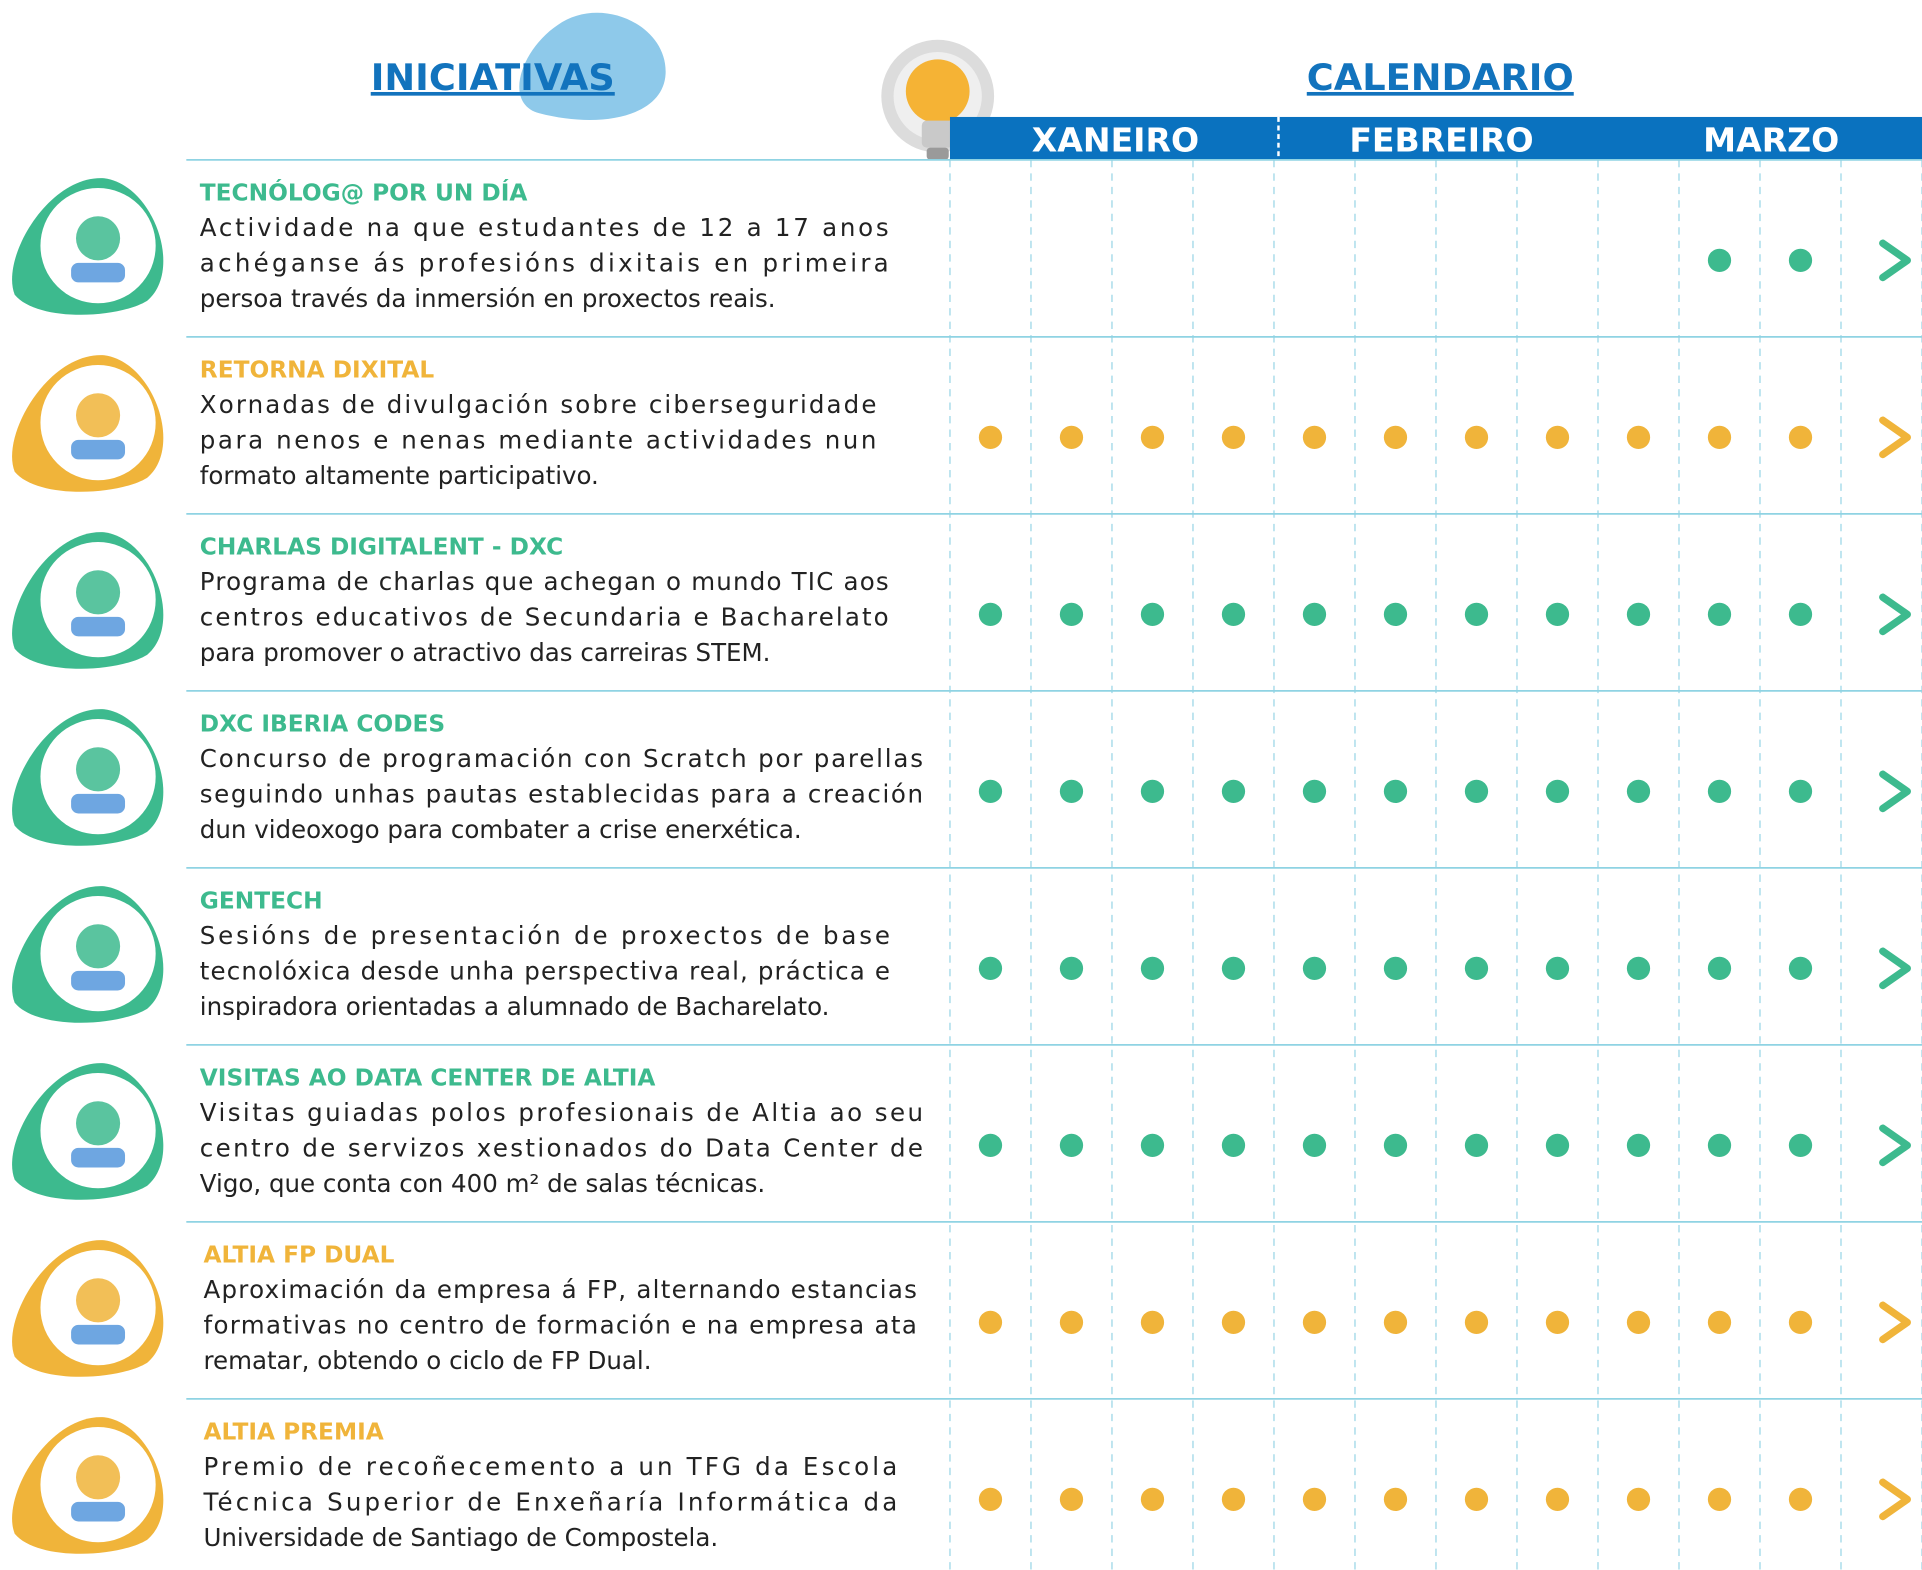 This screenshot has width=1922, height=1570. Describe the element at coordinates (322, 723) in the screenshot. I see `row-title: DXC IBERIA CODES` at that location.